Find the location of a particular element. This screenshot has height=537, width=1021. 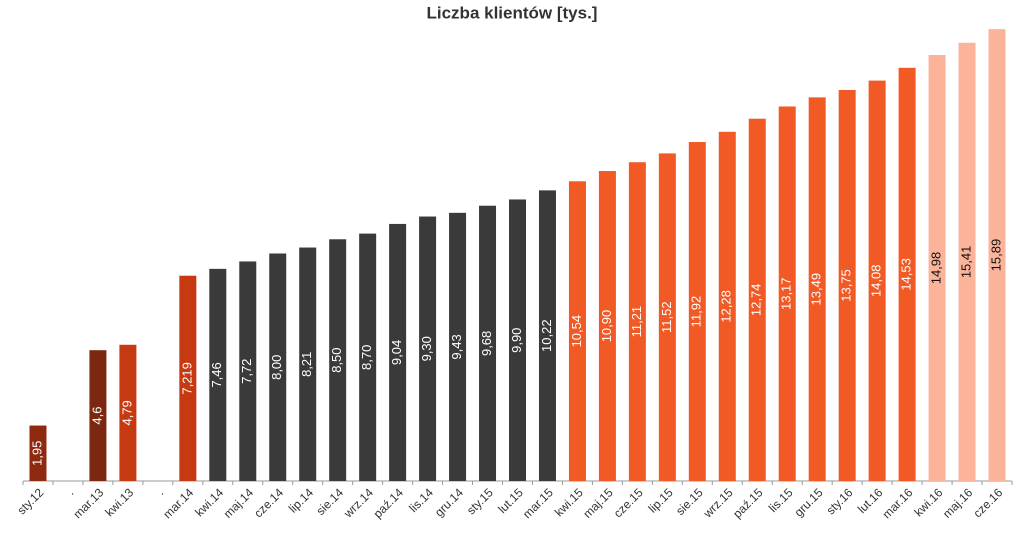

x-tick-label: gru.14 is located at coordinates (449, 502).